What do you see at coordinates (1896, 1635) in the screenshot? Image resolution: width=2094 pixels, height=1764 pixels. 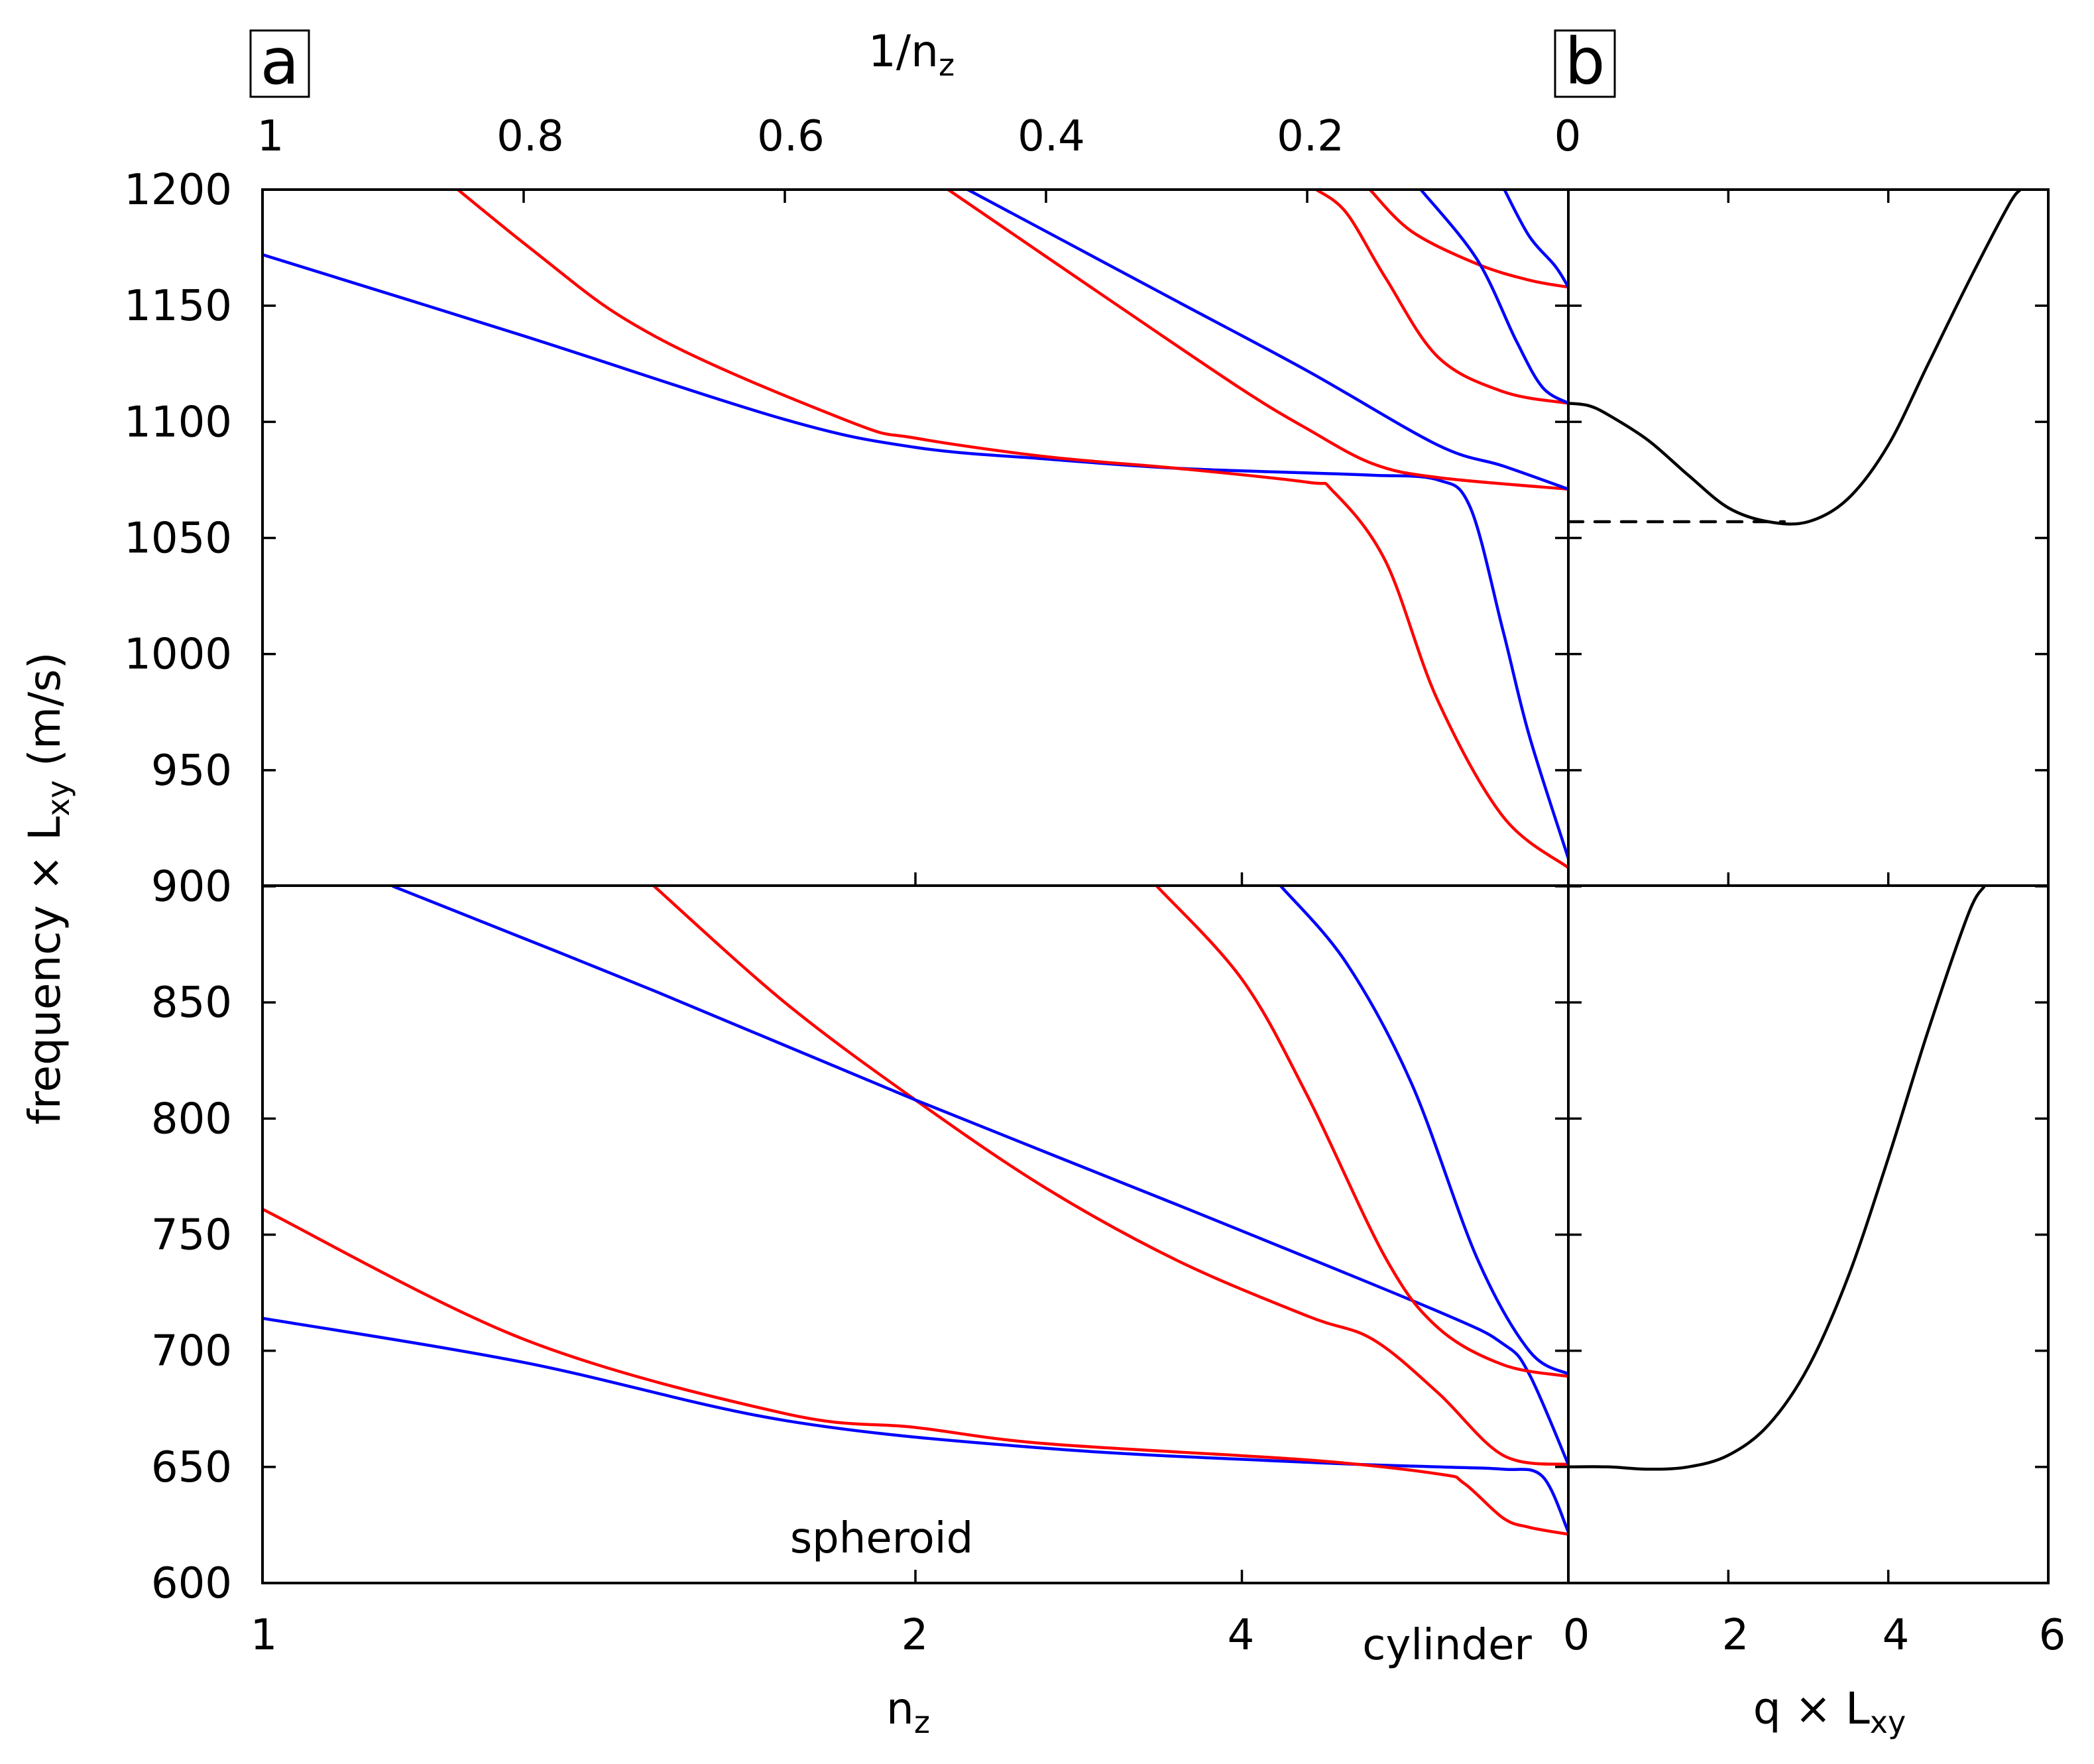 I see `b-xtick-4: 4` at bounding box center [1896, 1635].